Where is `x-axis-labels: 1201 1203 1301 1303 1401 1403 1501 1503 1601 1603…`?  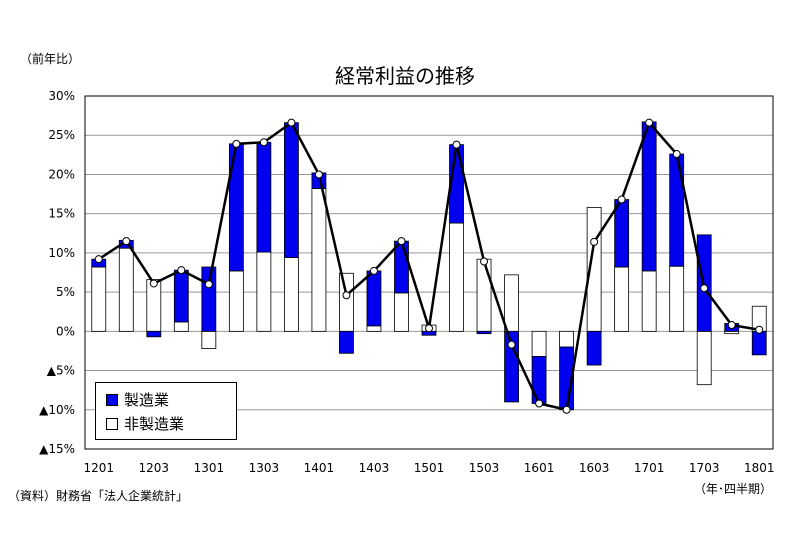 x-axis-labels: 1201 1203 1301 1303 1401 1403 1501 1503 1601 1603… is located at coordinates (428, 468).